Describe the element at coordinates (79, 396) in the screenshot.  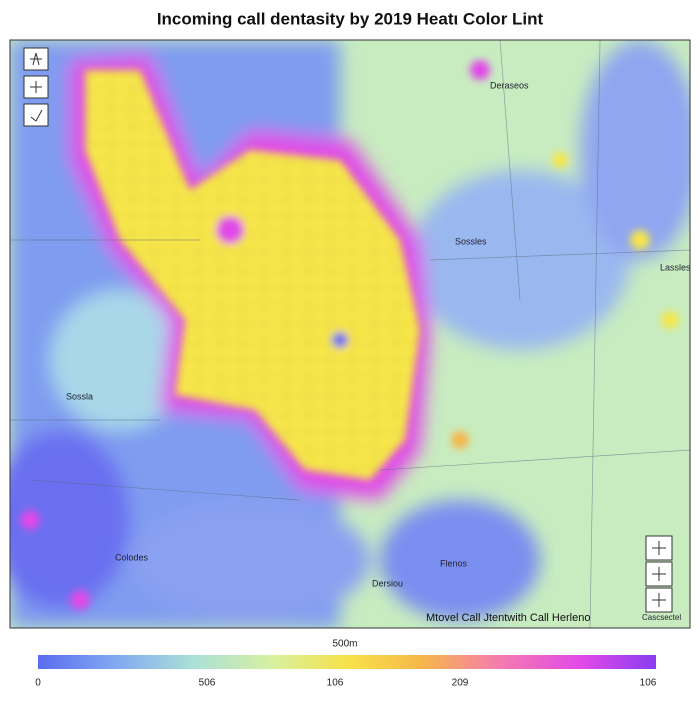
I see `place-label: Sossla` at that location.